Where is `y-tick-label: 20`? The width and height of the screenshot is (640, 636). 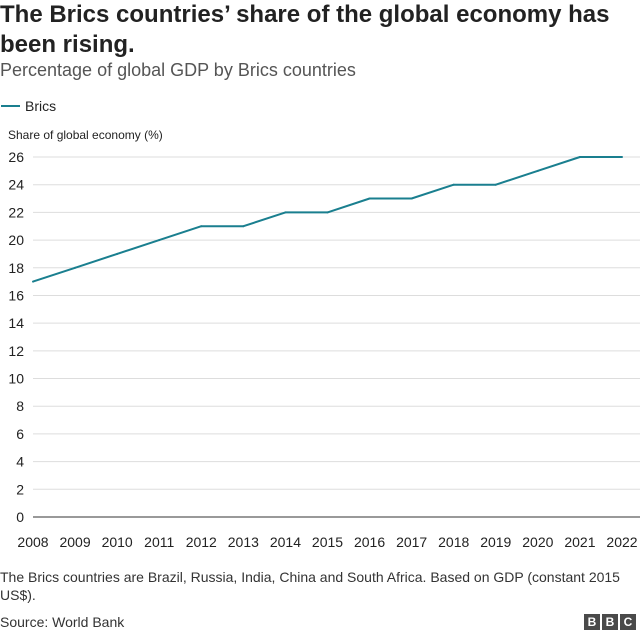 y-tick-label: 20 is located at coordinates (16, 240).